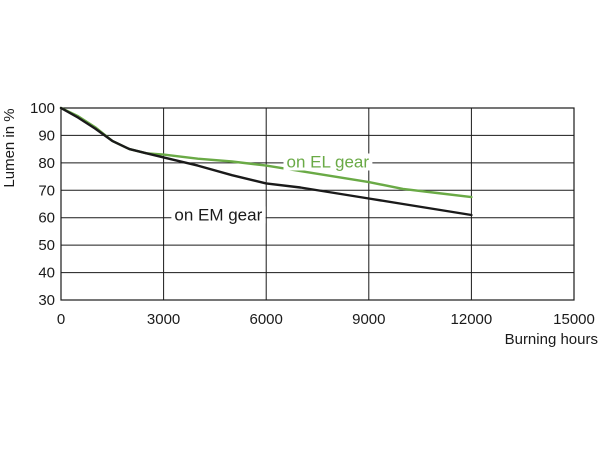  Describe the element at coordinates (266, 319) in the screenshot. I see `x-tick-label: 6000` at that location.